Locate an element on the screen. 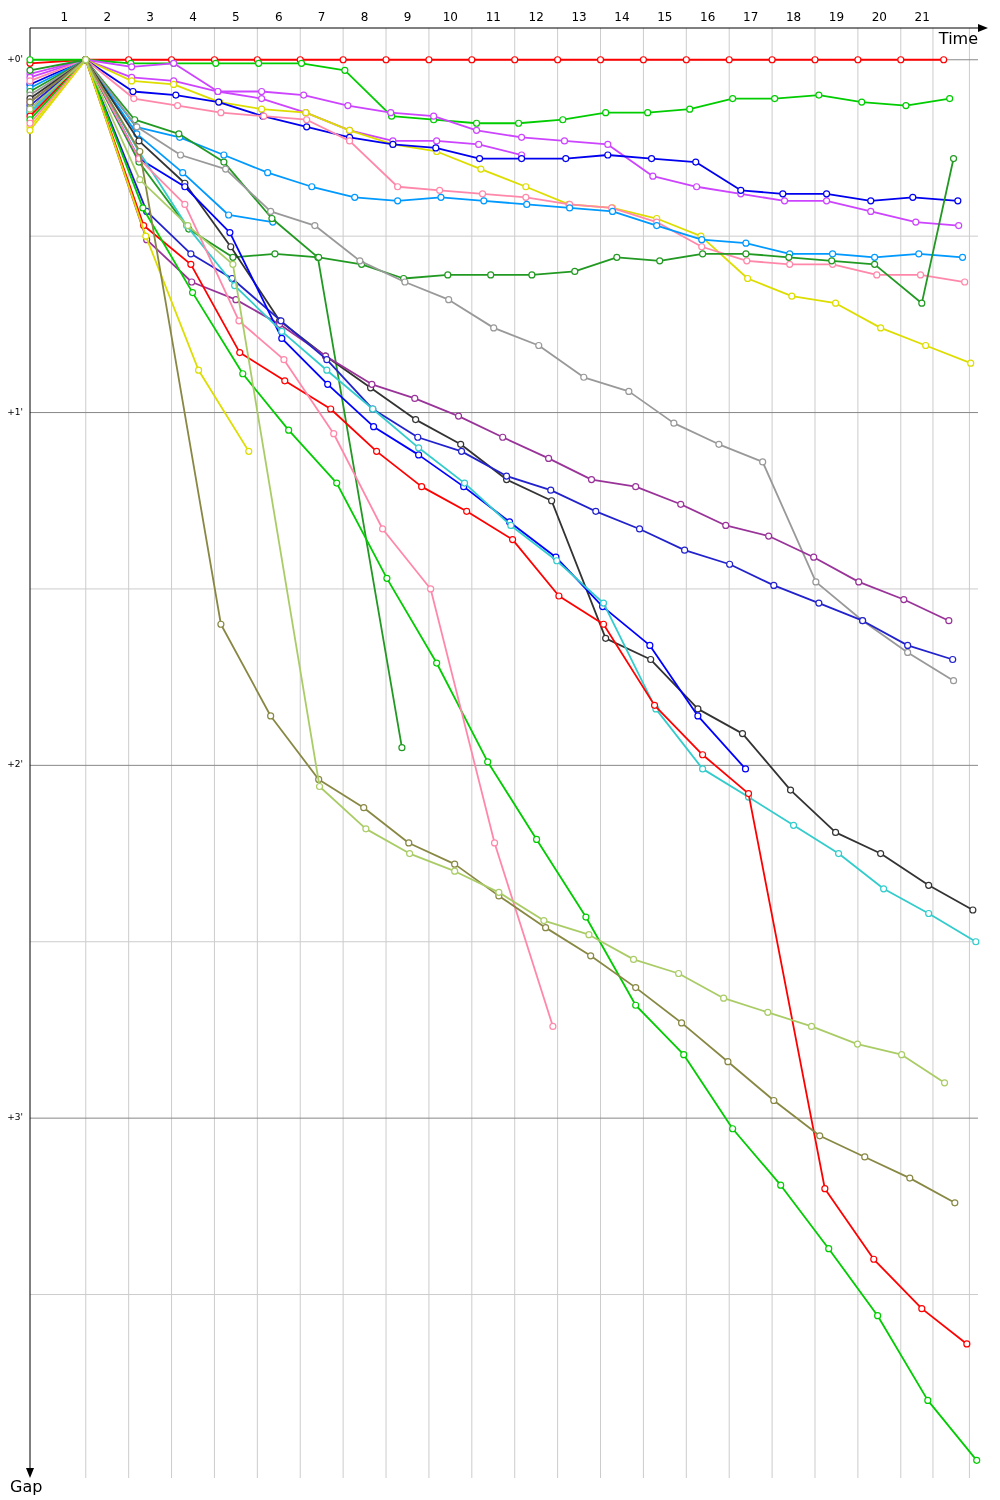  x-tick-label: 3 is located at coordinates (150, 17).